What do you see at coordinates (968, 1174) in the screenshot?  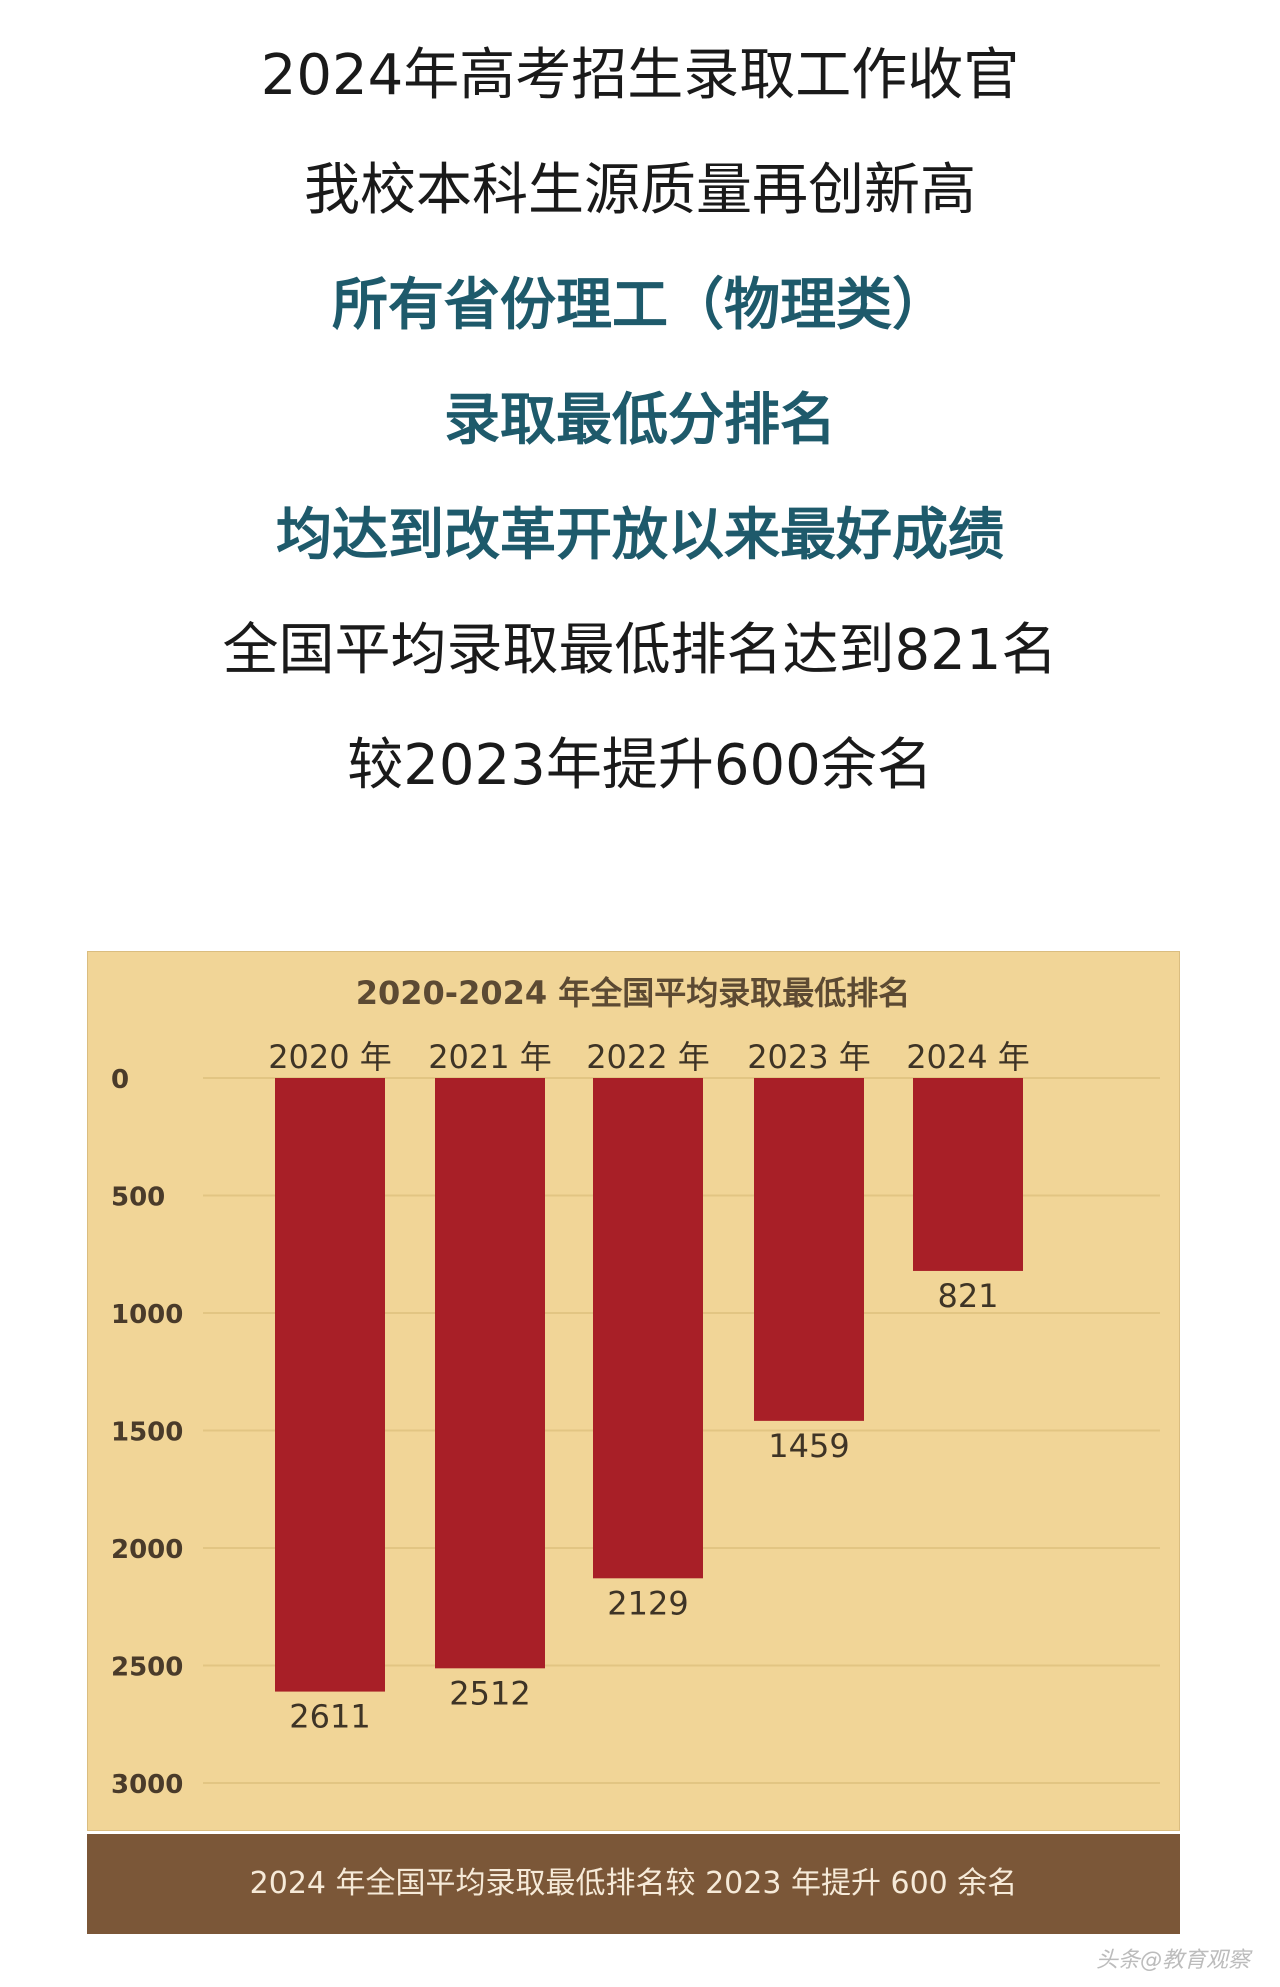 I see `bar-2024` at bounding box center [968, 1174].